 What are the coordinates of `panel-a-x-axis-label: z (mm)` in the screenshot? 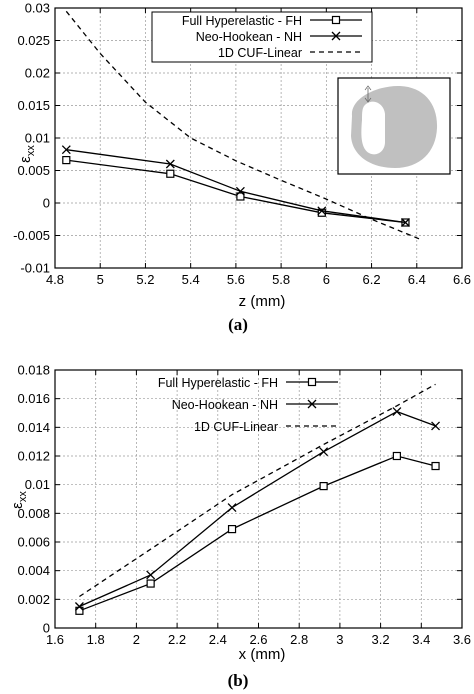 It's located at (262, 301).